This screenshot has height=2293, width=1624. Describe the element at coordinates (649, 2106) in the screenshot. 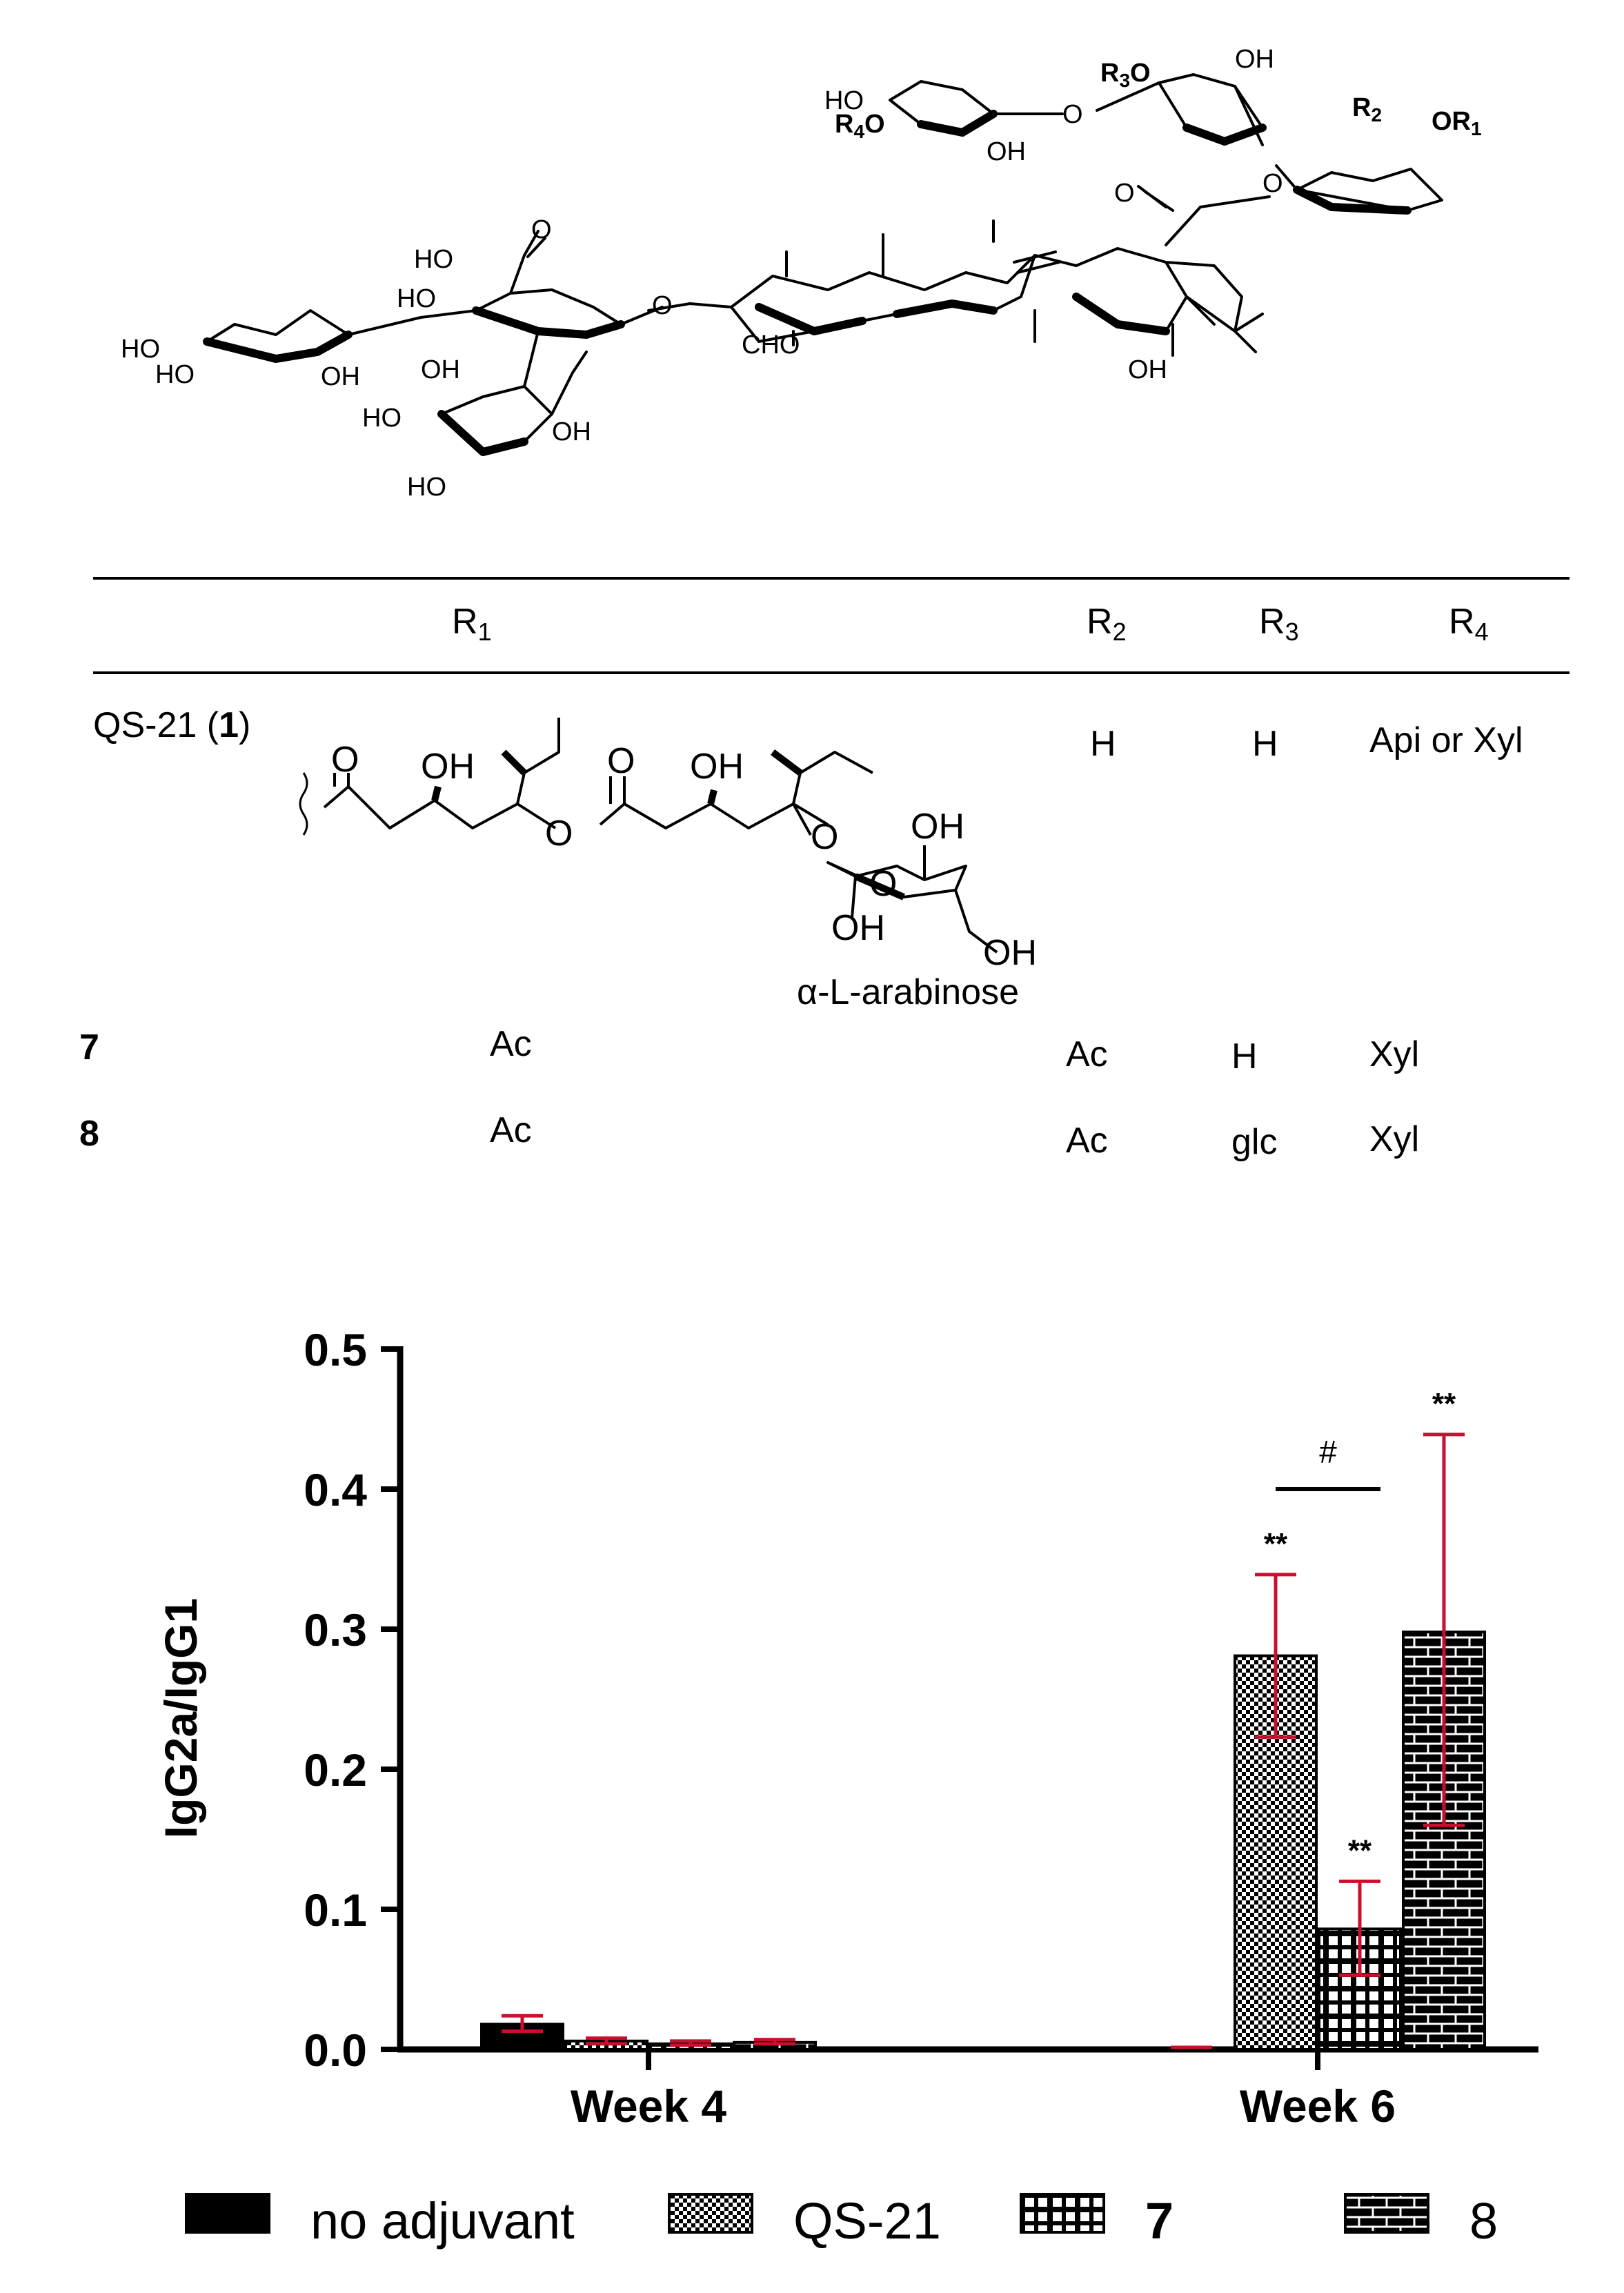

I see `x-tick-label: Week 4` at that location.